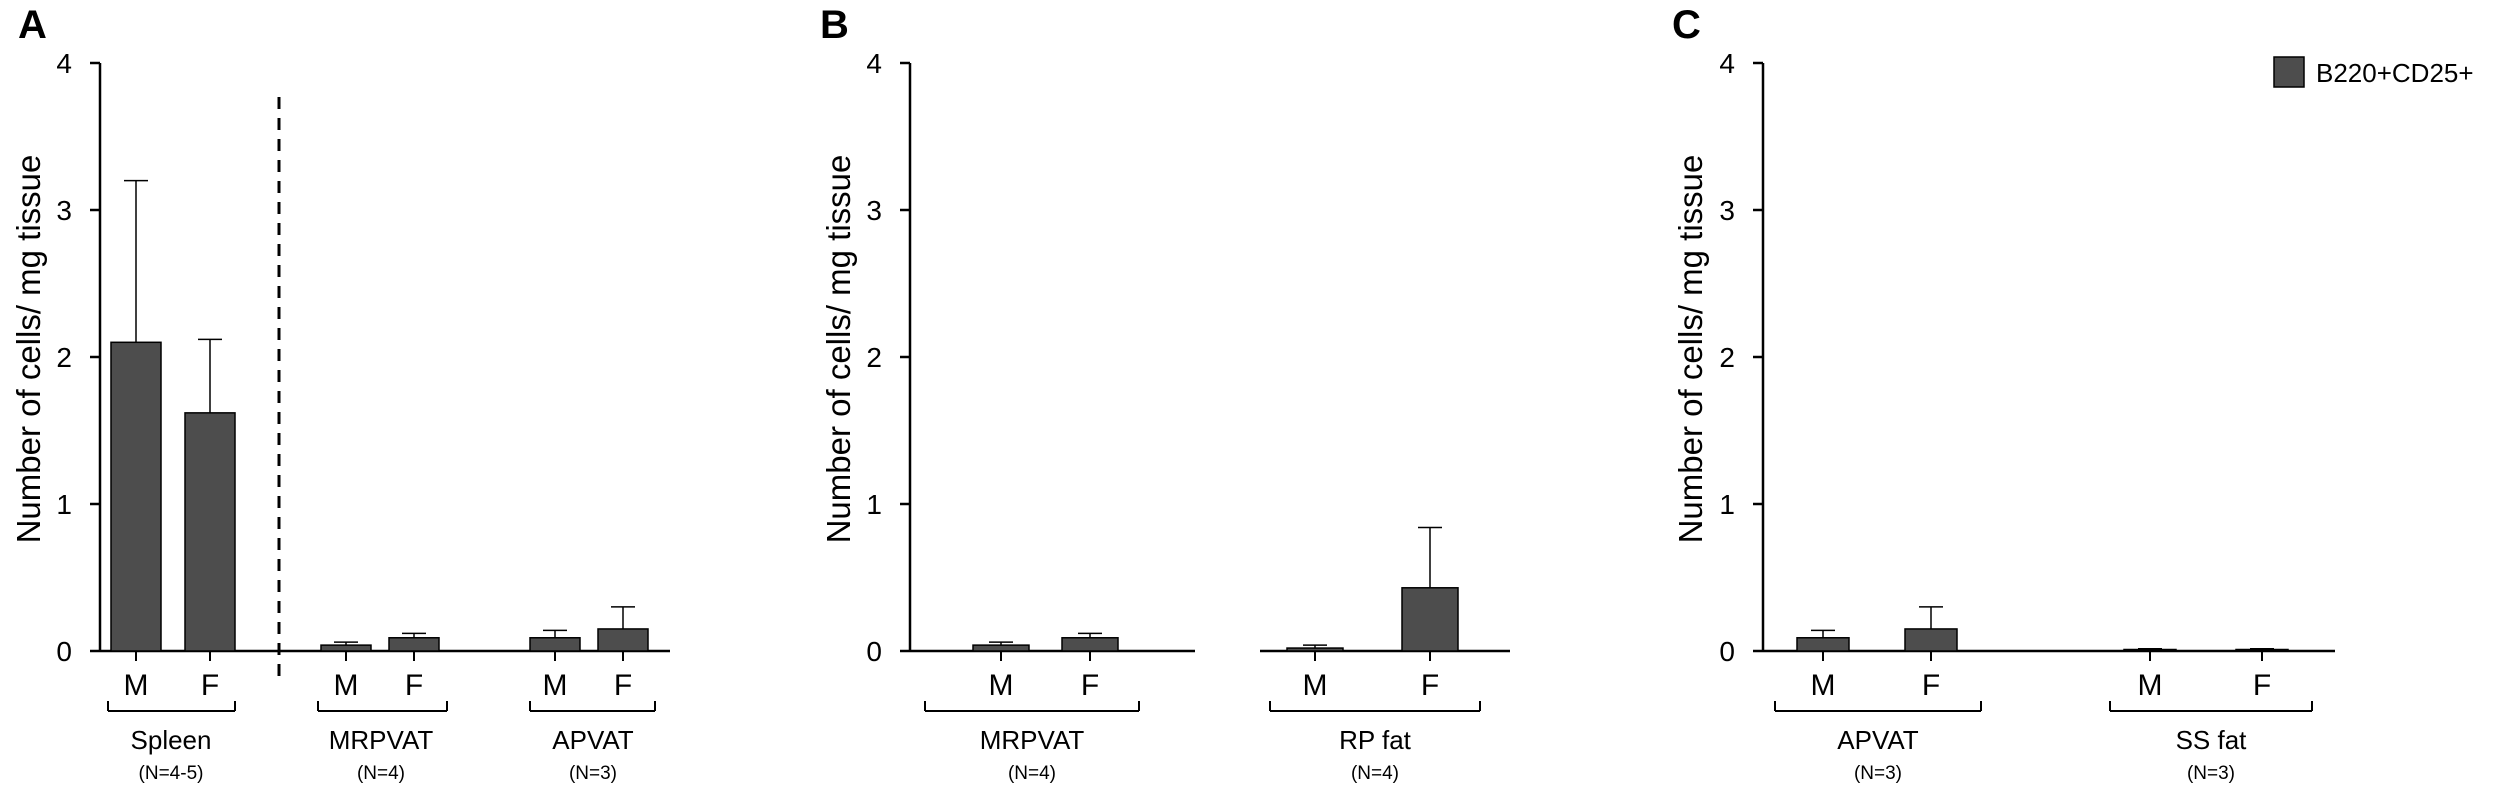 The width and height of the screenshot is (2500, 789). What do you see at coordinates (171, 740) in the screenshot?
I see `group-label: Spleen` at bounding box center [171, 740].